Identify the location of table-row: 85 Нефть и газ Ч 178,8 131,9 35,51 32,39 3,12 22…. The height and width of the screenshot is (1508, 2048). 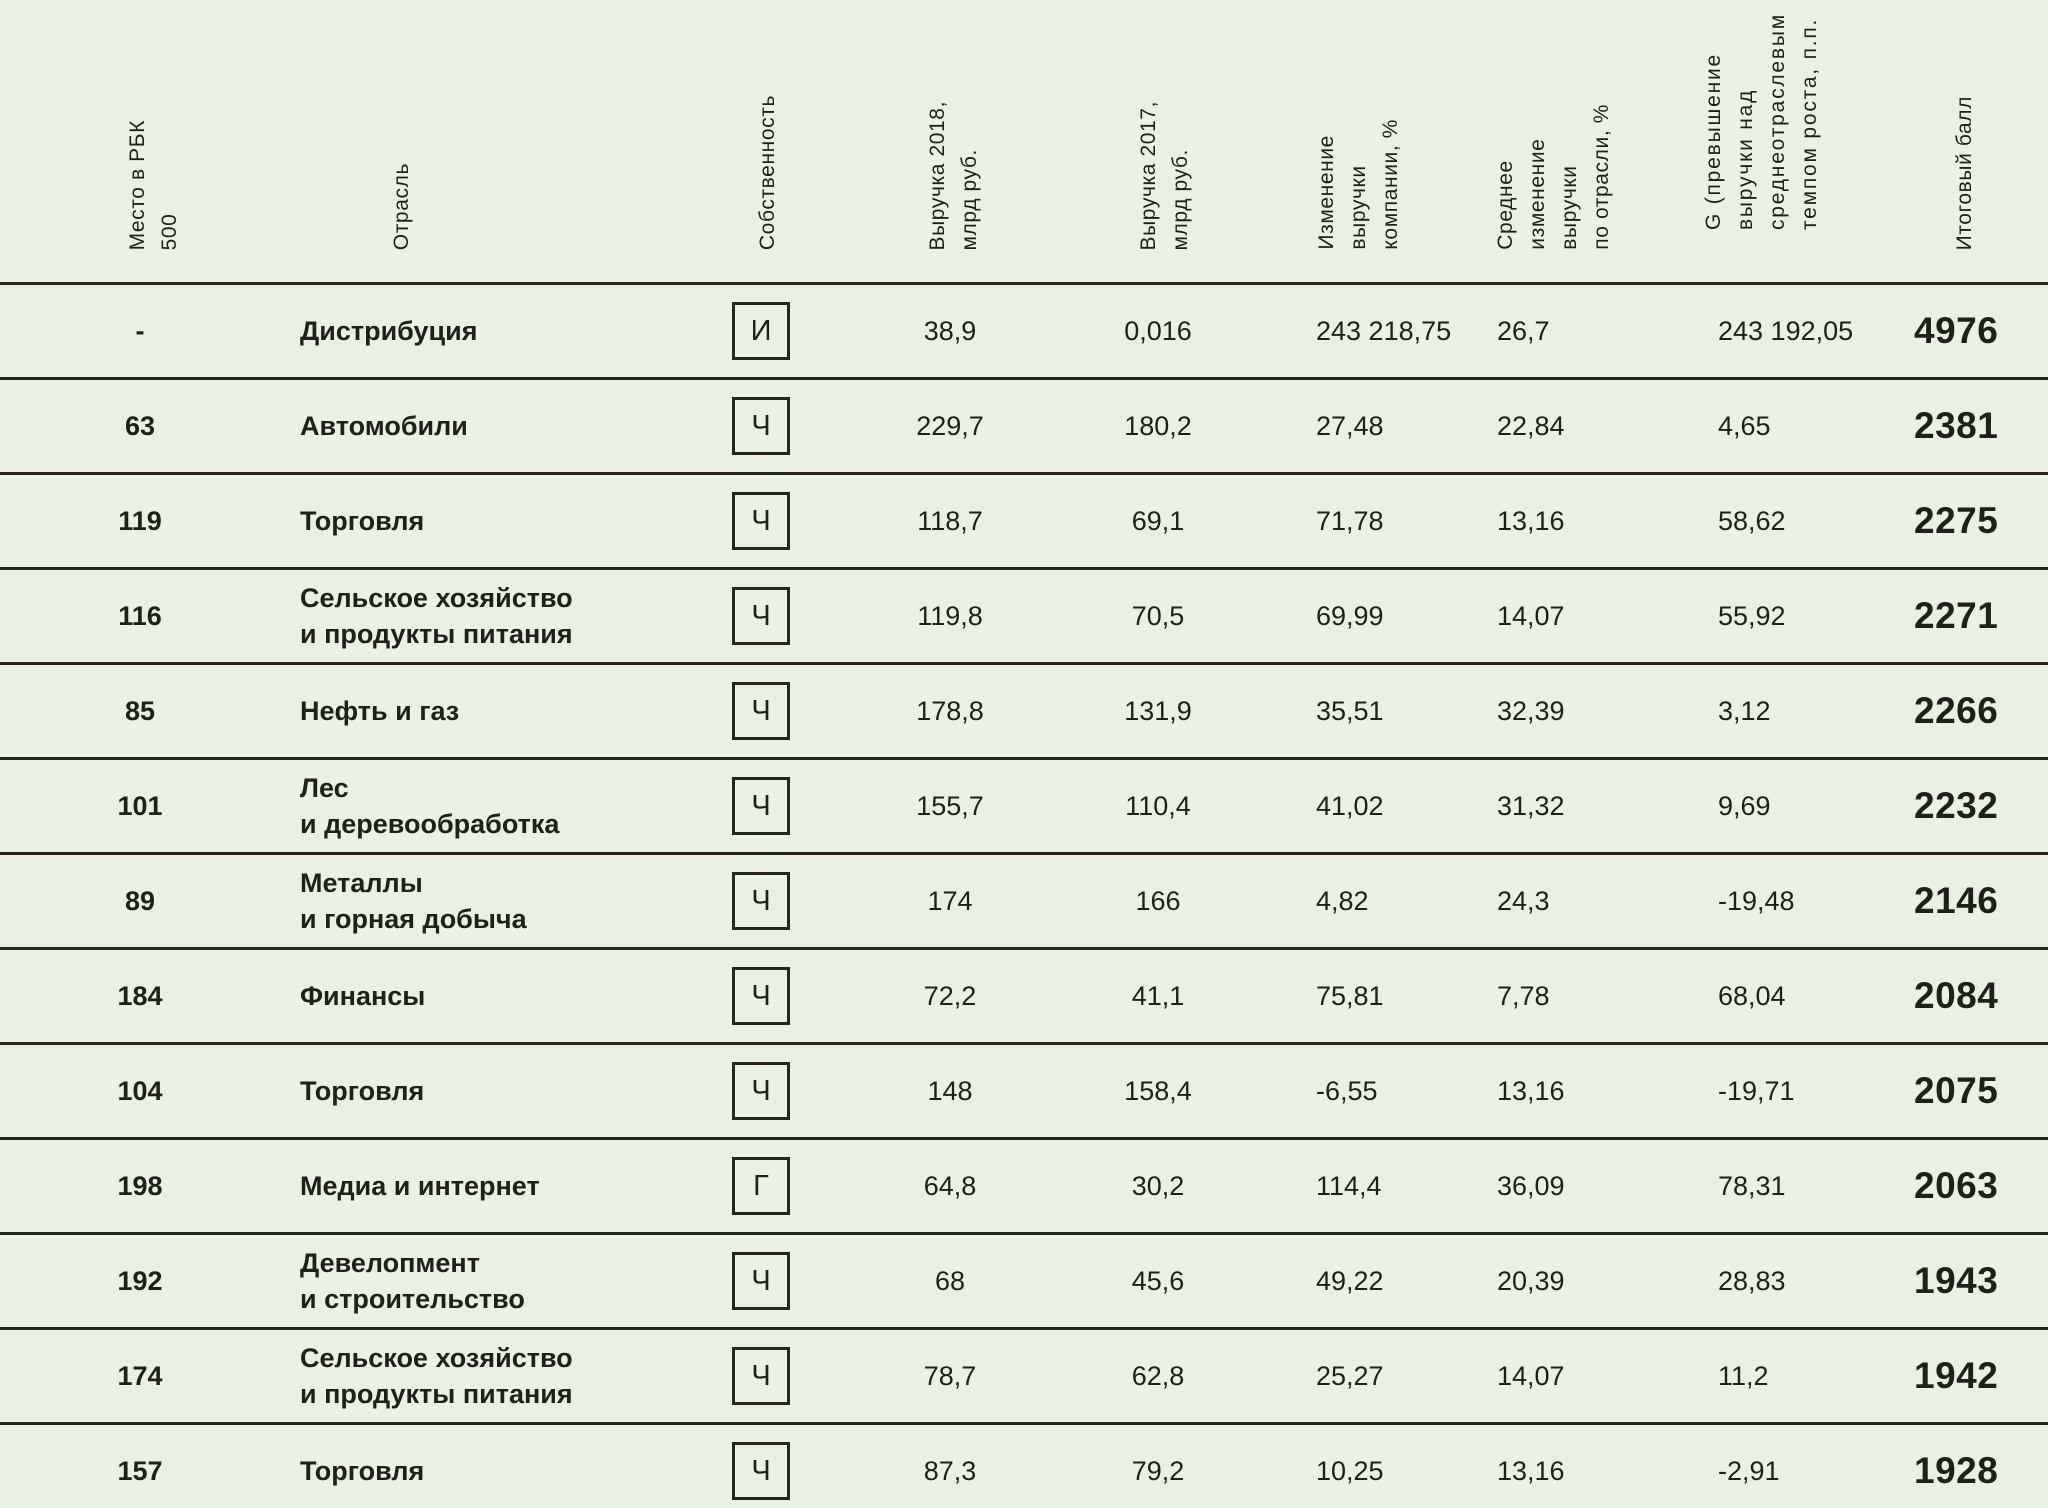
(1024, 709).